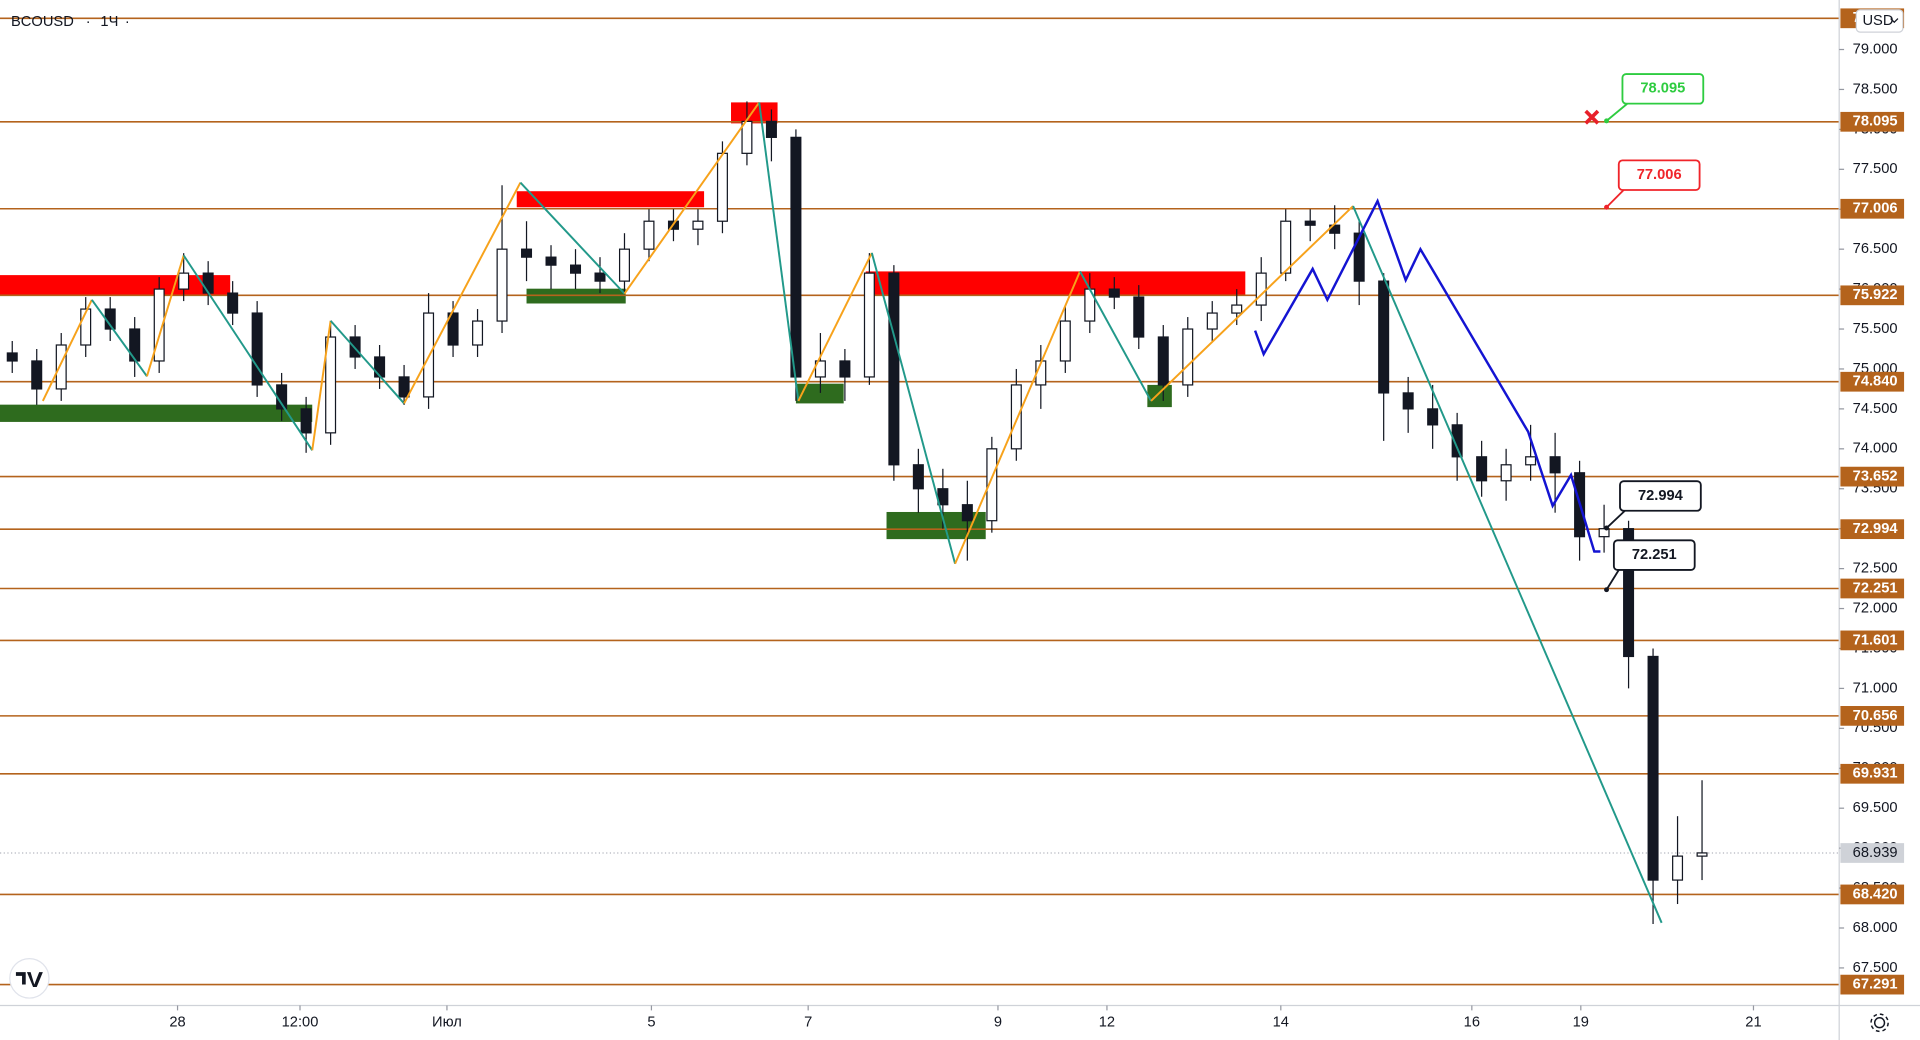 The image size is (1920, 1040). I want to click on callouts: 78.095 77.006 72.994 72.251, so click(1654, 333).